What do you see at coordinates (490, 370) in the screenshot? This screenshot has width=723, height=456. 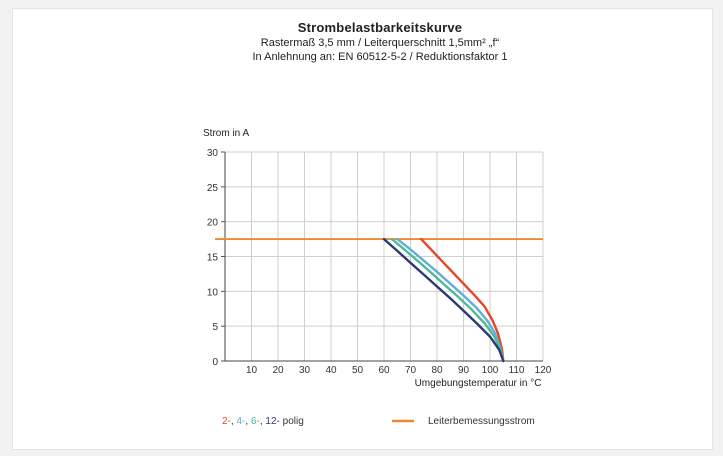 I see `x-tick-label: 100` at bounding box center [490, 370].